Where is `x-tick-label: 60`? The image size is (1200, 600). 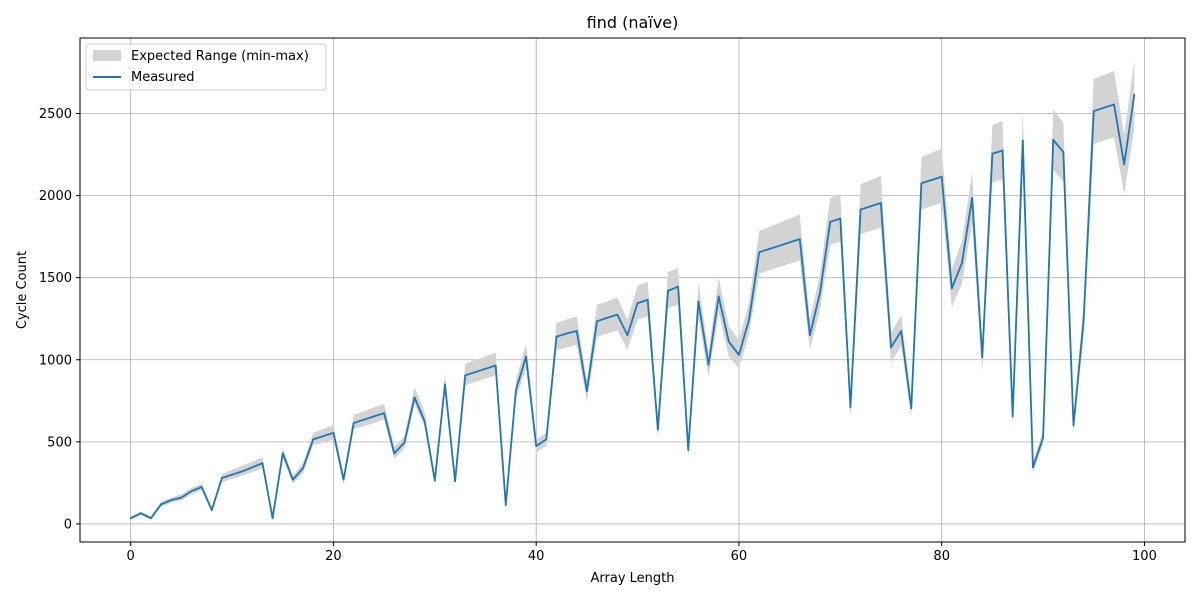
x-tick-label: 60 is located at coordinates (739, 556).